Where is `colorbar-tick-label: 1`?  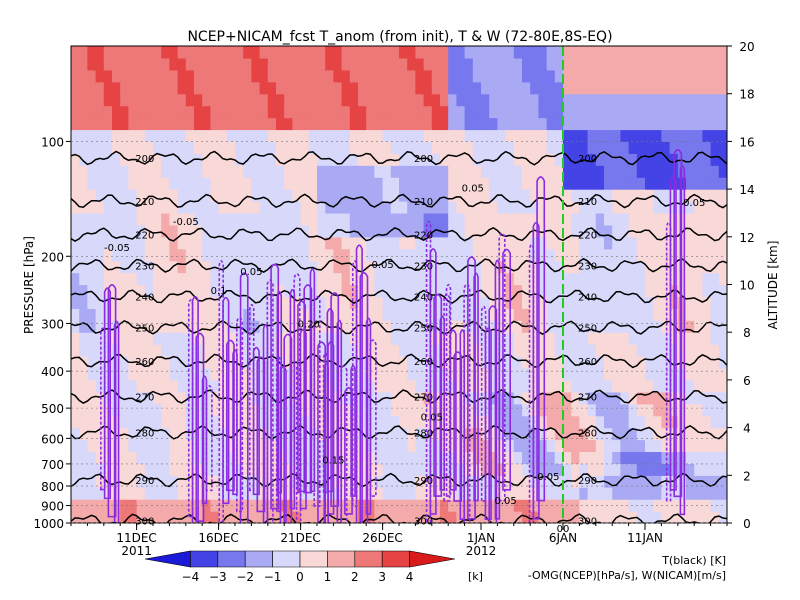 colorbar-tick-label: 1 is located at coordinates (328, 577).